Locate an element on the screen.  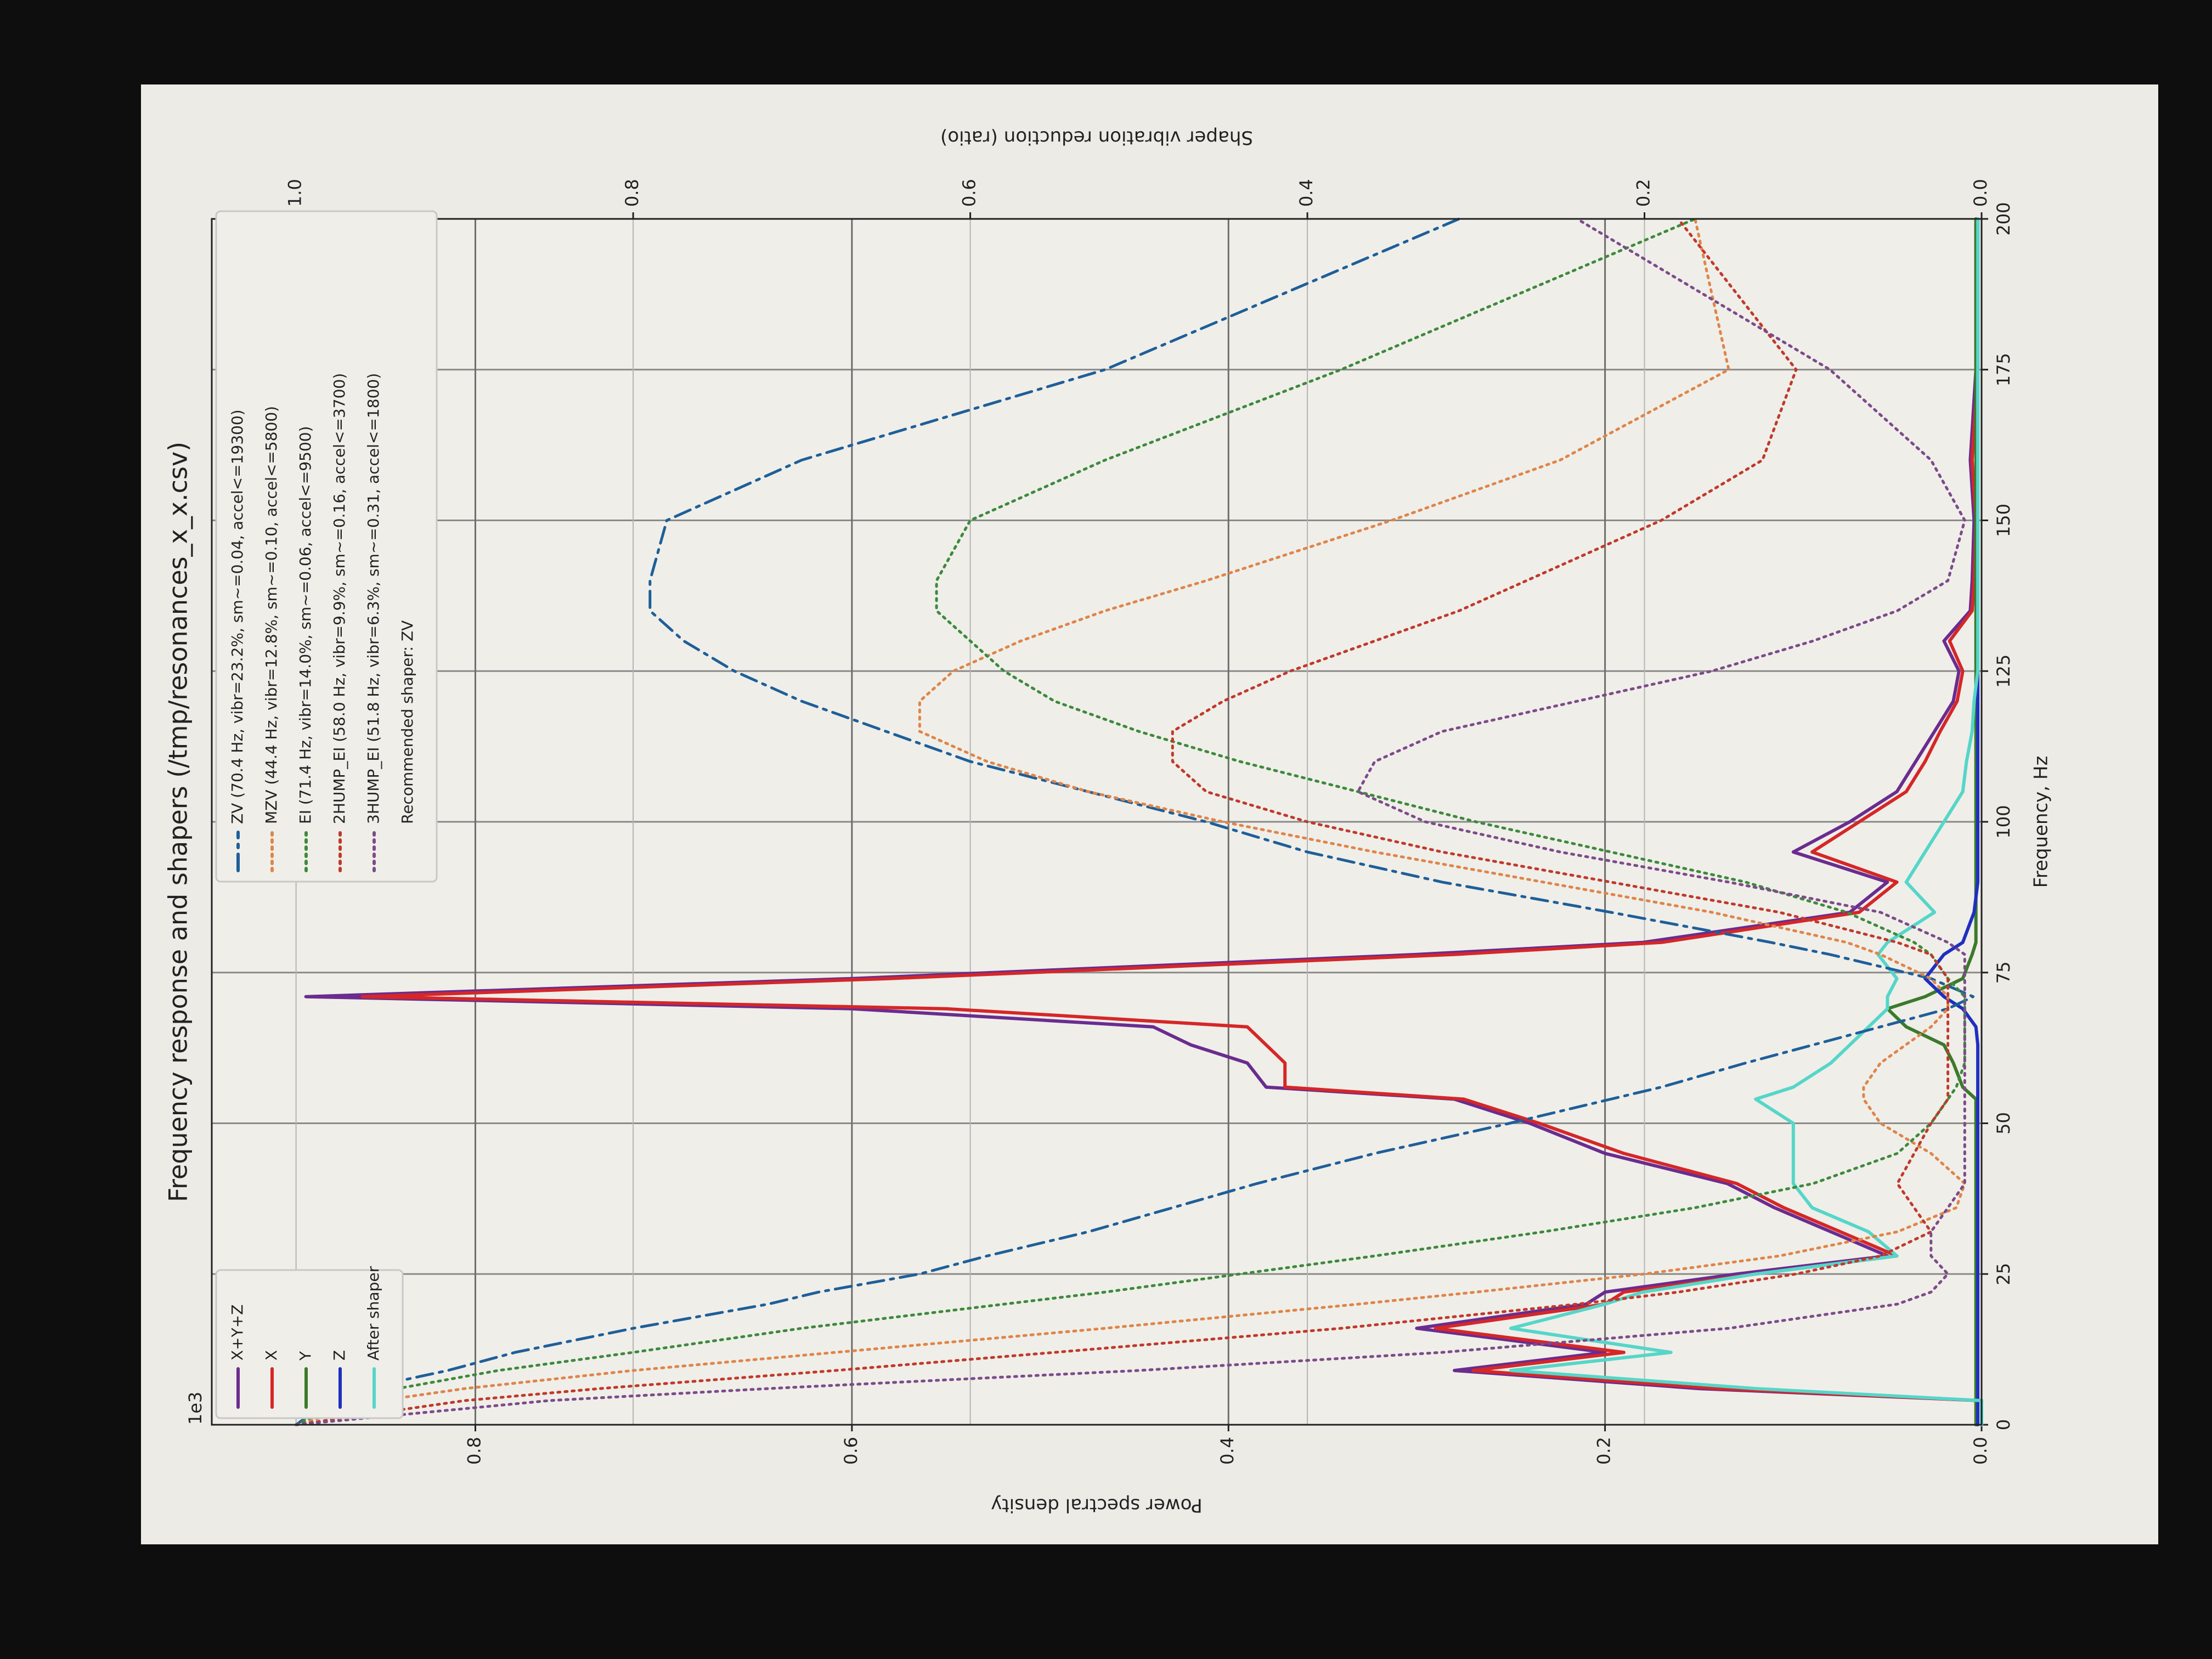
x-tick-label: 0 is located at coordinates (2004, 1424).